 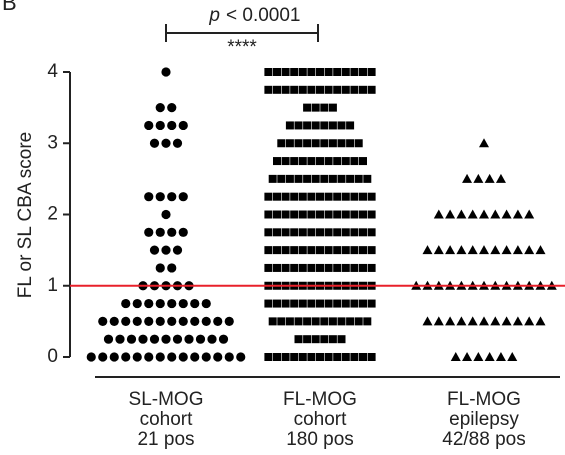 What do you see at coordinates (214, 15) in the screenshot?
I see `p-symbol: p` at bounding box center [214, 15].